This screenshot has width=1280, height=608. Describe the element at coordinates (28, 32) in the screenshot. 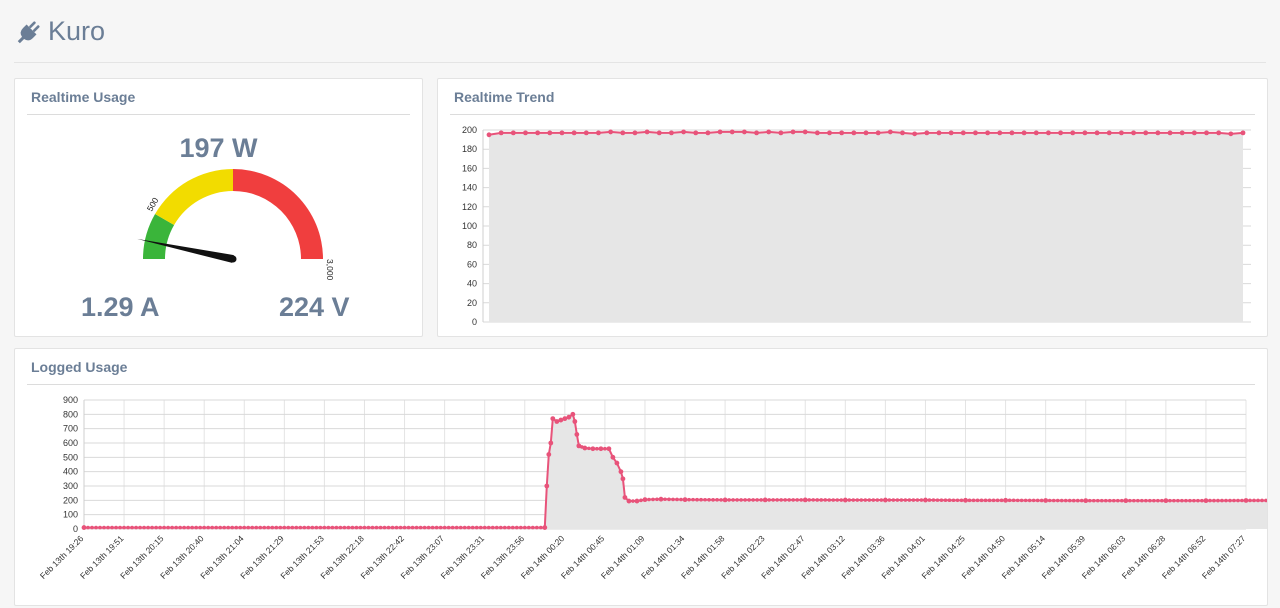

I see `plug-icon` at that location.